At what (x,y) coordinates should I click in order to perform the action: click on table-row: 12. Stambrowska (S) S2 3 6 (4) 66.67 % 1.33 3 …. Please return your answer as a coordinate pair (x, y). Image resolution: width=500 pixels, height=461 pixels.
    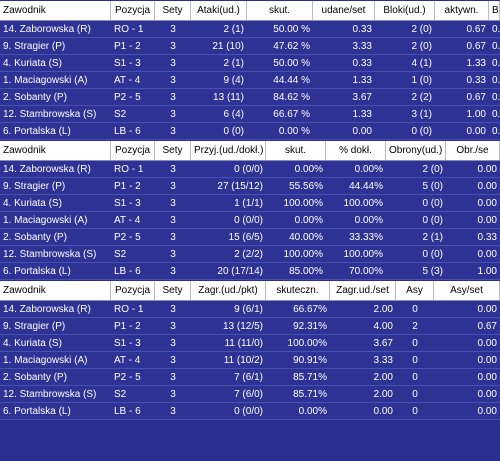
    Looking at the image, I should click on (250, 114).